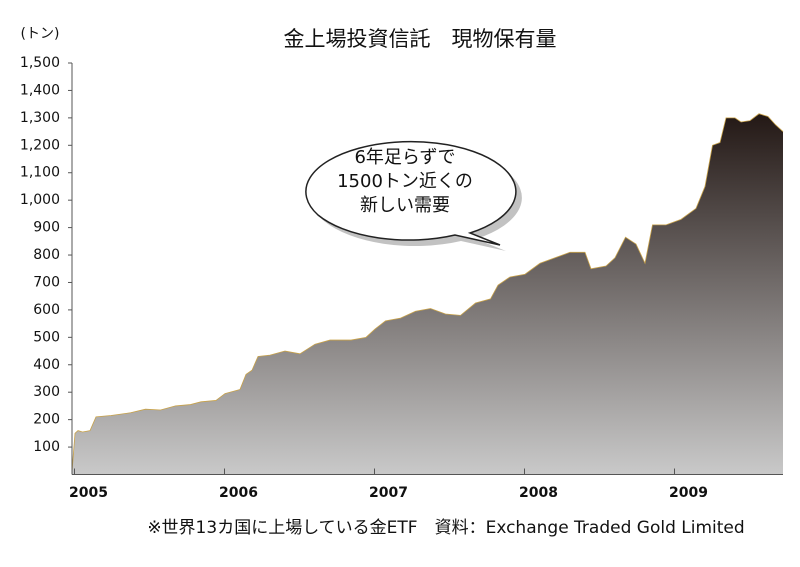 This screenshot has height=567, width=800. Describe the element at coordinates (40, 118) in the screenshot. I see `y-tick-label: 1,300` at that location.